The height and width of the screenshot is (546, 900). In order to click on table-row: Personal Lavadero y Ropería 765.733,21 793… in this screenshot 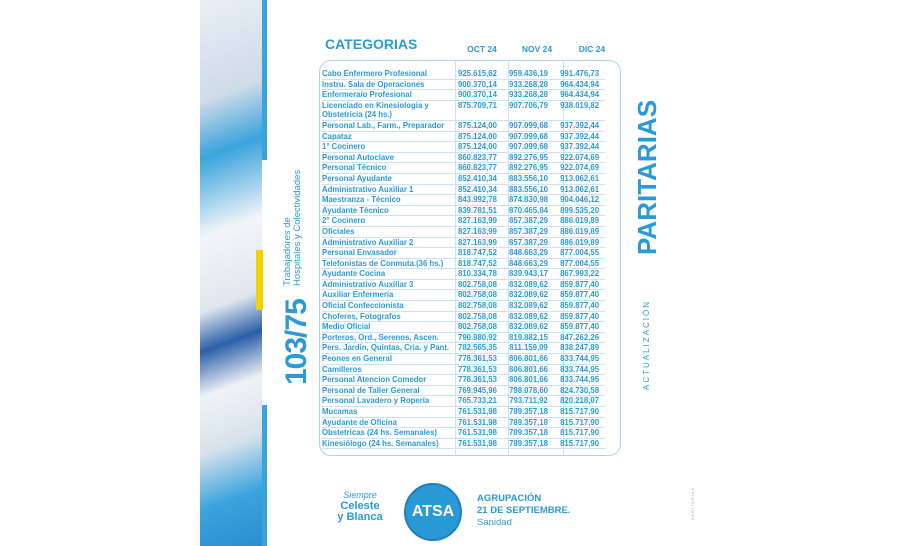, I will do `click(464, 401)`.